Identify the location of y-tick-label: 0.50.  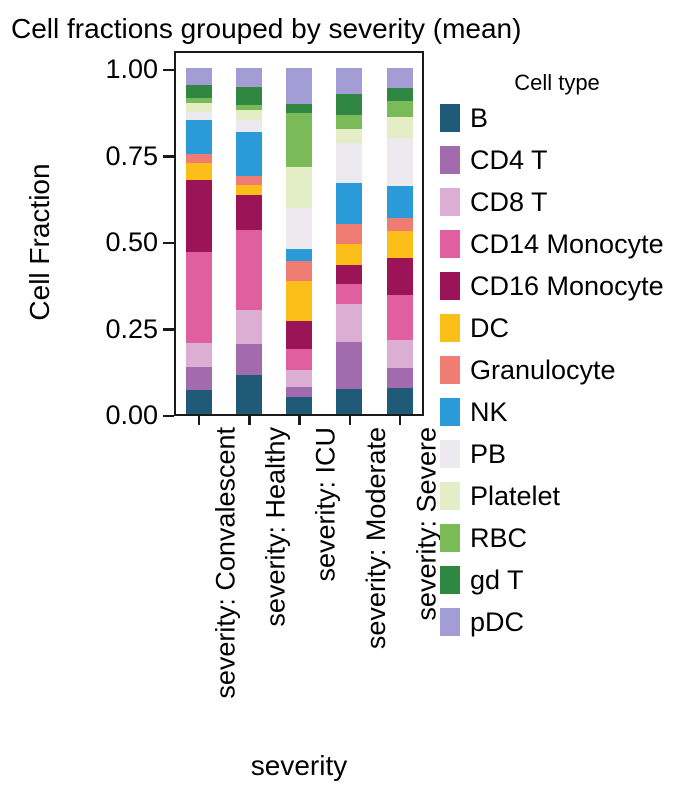
(131, 242).